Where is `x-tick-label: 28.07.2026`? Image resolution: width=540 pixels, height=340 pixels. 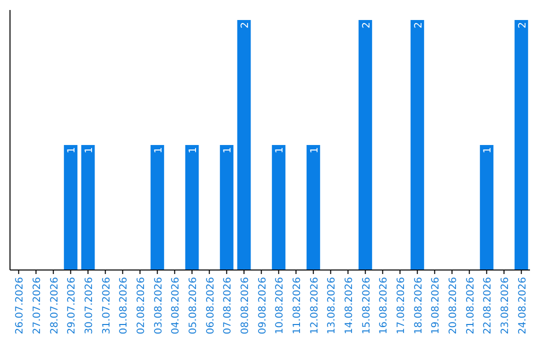 x-tick-label: 28.07.2026 is located at coordinates (54, 305).